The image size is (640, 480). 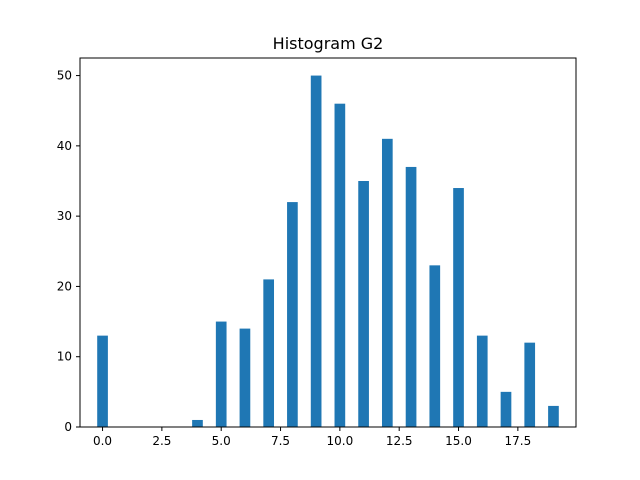 What do you see at coordinates (68, 427) in the screenshot?
I see `y-tick-label: 0` at bounding box center [68, 427].